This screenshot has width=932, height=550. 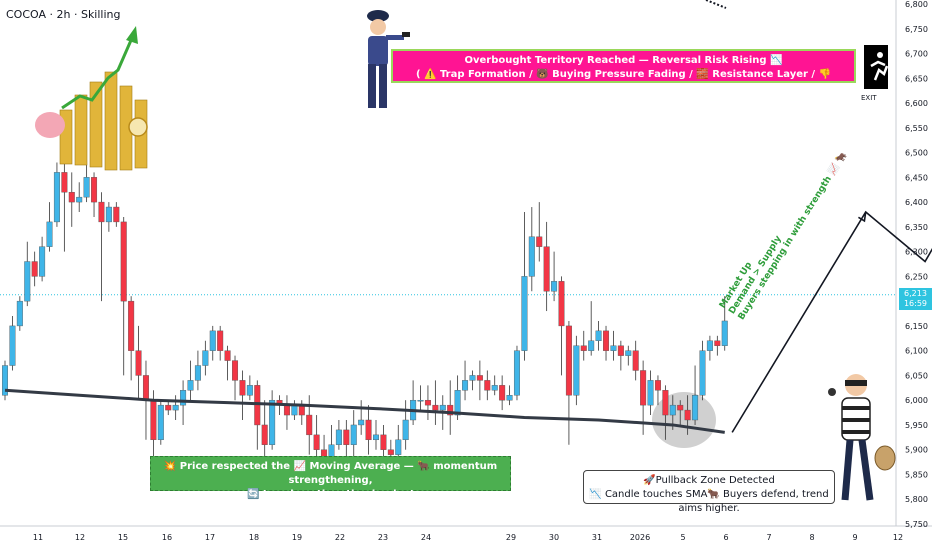 What do you see at coordinates (916, 177) in the screenshot?
I see `y-tick-label: 6,450` at bounding box center [916, 177].